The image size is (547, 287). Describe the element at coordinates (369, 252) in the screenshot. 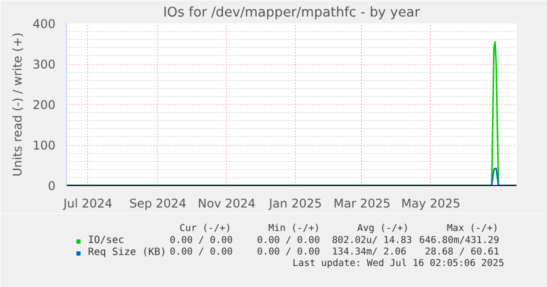

I see `text: 134.34m/ 2.06` at that location.